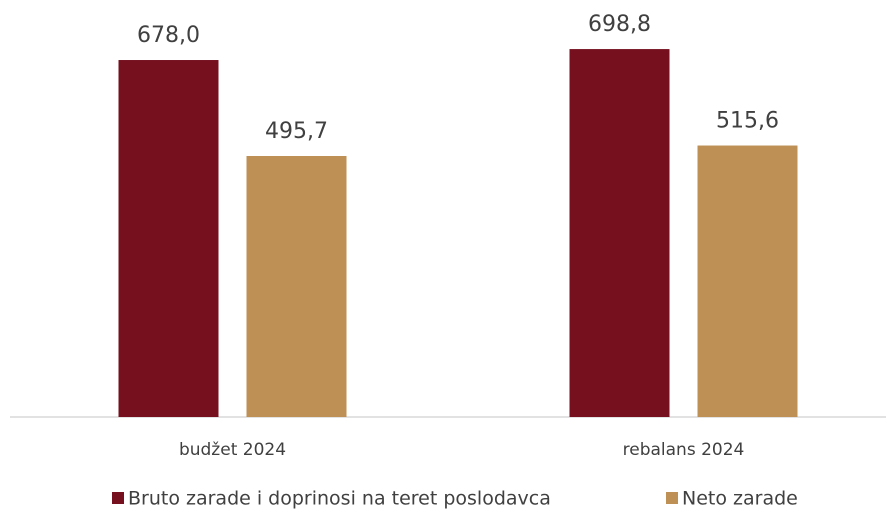 This screenshot has width=896, height=512. What do you see at coordinates (232, 450) in the screenshot?
I see `x-tick-label: budžet 2024` at bounding box center [232, 450].